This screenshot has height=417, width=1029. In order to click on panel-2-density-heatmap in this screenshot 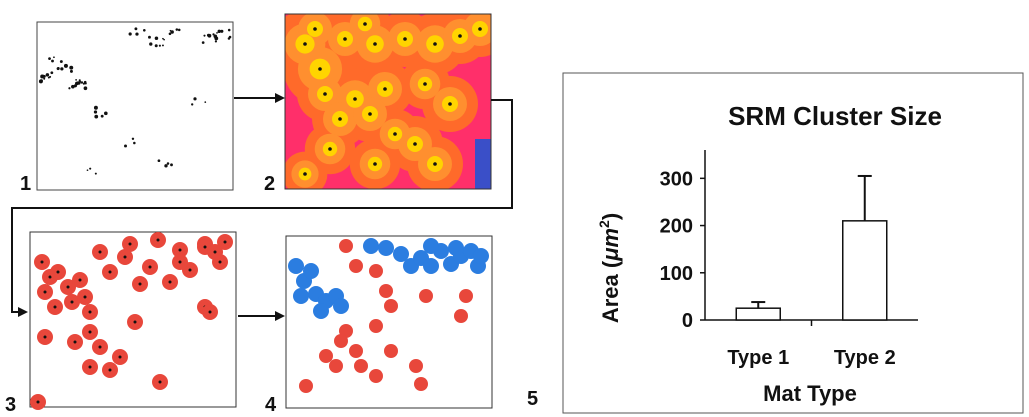, I will do `click(388, 101)`.